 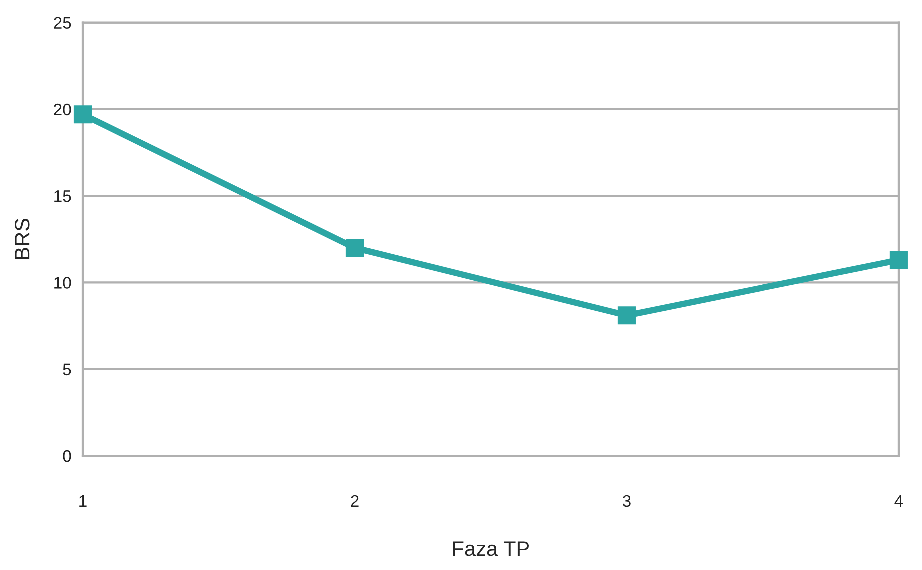 What do you see at coordinates (22, 239) in the screenshot?
I see `y-axis-title: BRS` at bounding box center [22, 239].